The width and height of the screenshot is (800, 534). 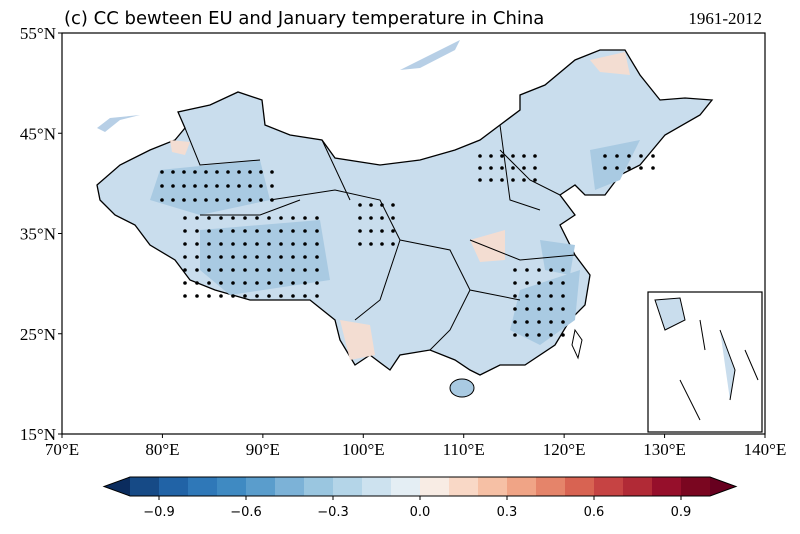 I want to click on colorbar-tick-label: 0.3, so click(x=507, y=512).